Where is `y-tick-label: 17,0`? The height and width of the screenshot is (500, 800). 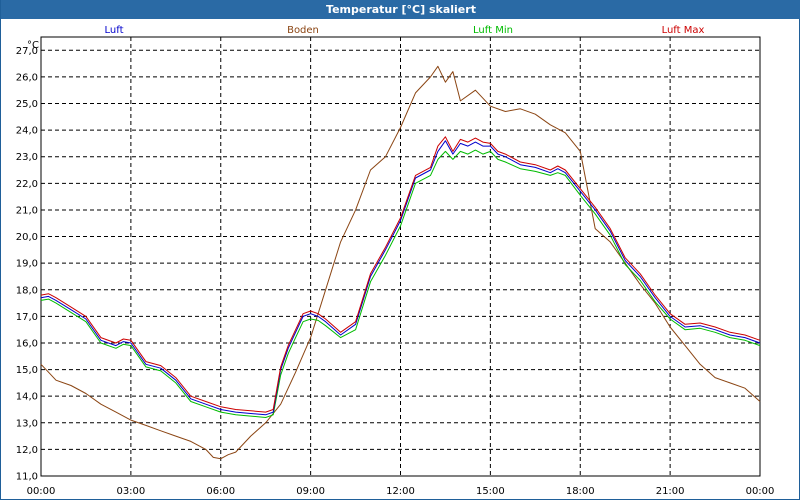
y-tick-label: 17,0 is located at coordinates (27, 317).